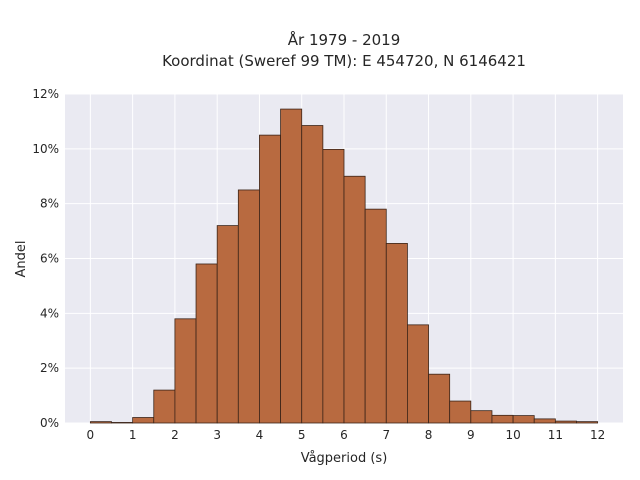 The width and height of the screenshot is (640, 480). Describe the element at coordinates (49, 204) in the screenshot. I see `y-tick-label-4: 8%` at that location.